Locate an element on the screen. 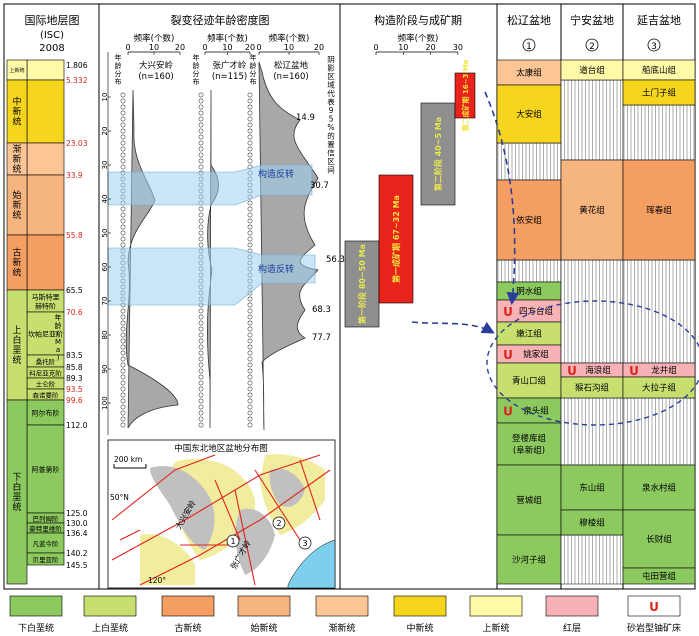  yanji-formation is located at coordinates (659, 92).